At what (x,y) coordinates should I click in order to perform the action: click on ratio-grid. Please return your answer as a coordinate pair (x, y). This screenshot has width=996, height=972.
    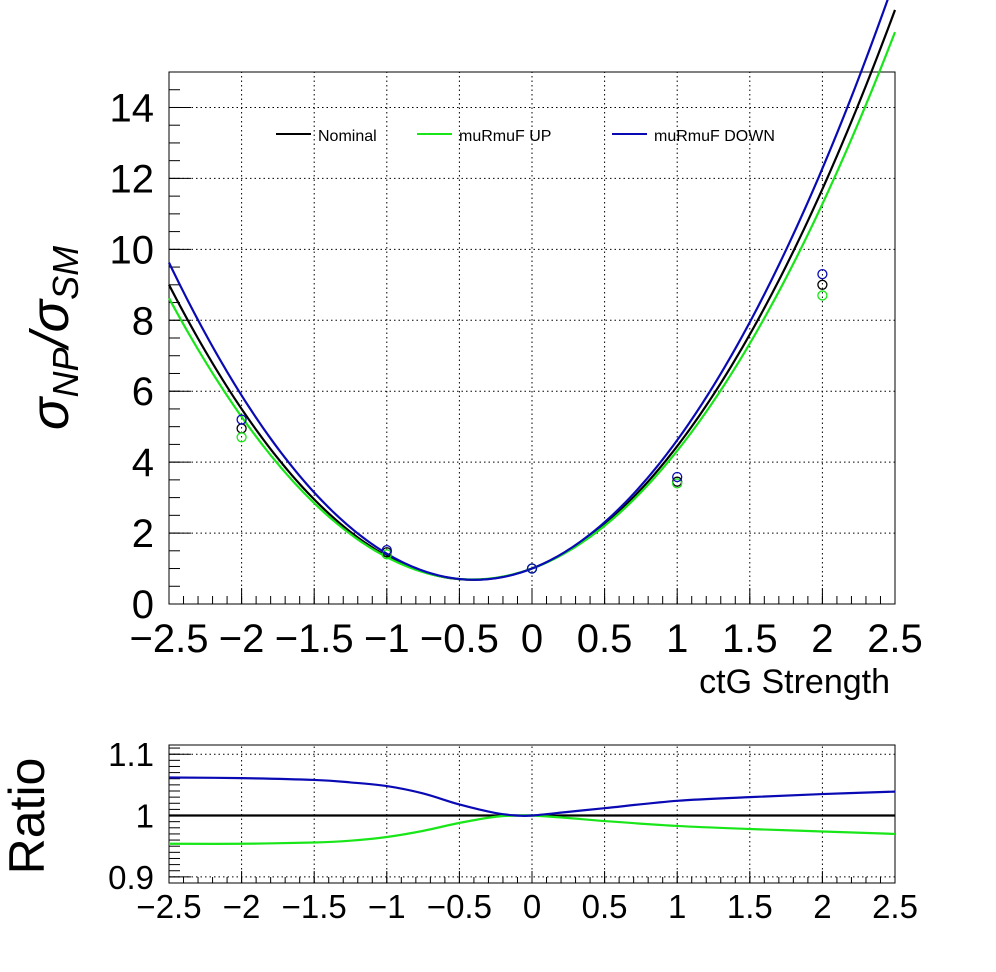
    Looking at the image, I should click on (532, 814).